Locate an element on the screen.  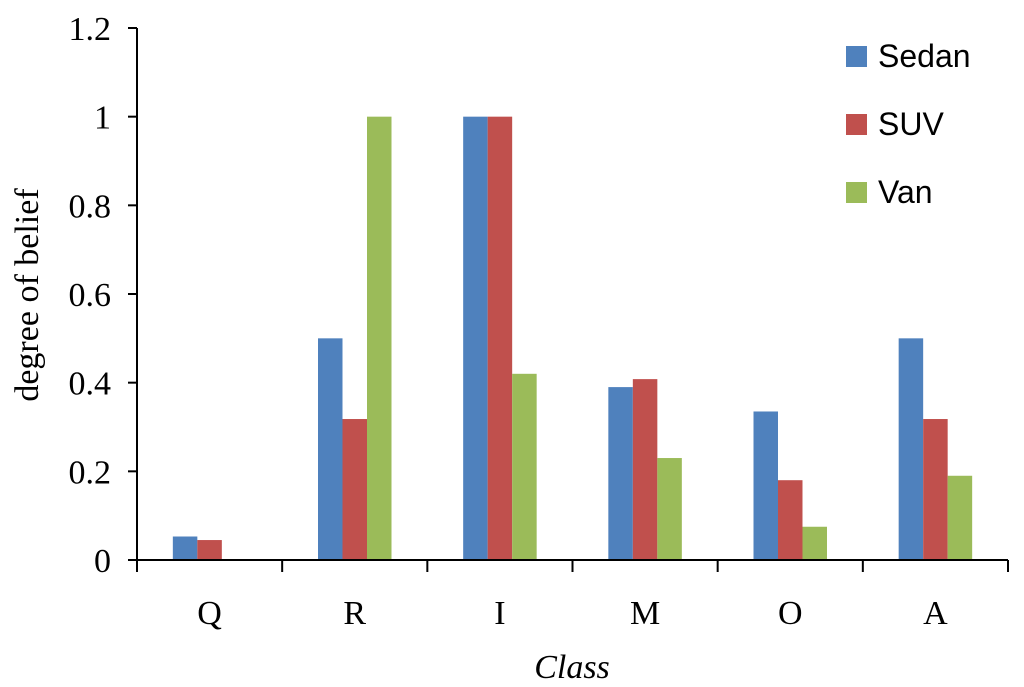
y-tick-label: 1.2 is located at coordinates (90, 29).